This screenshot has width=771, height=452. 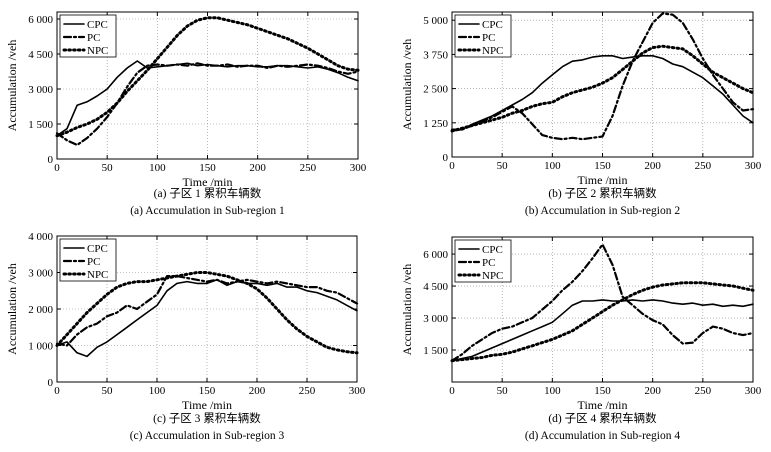 What do you see at coordinates (435, 21) in the screenshot?
I see `y-tick-label: 5 000` at bounding box center [435, 21].